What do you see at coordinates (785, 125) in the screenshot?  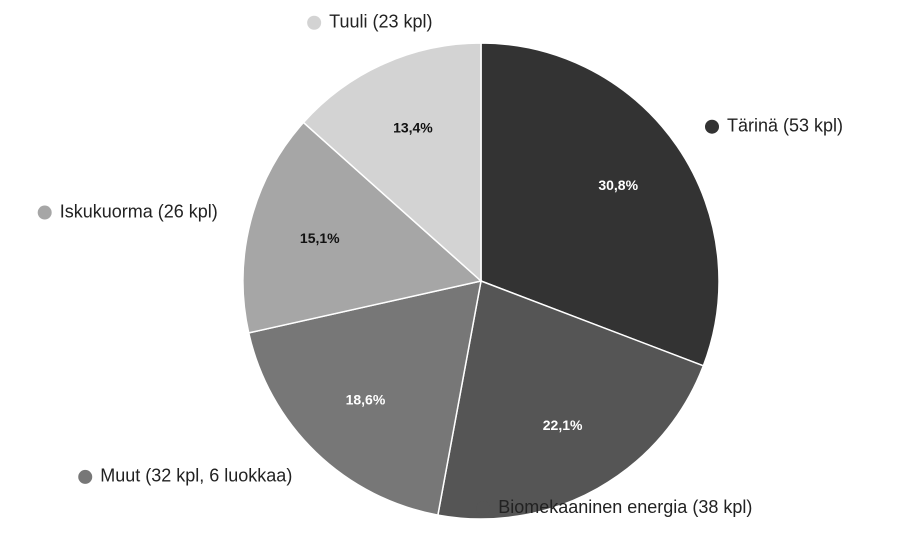 I see `legend-label: Tärinä (53 kpl)` at bounding box center [785, 125].